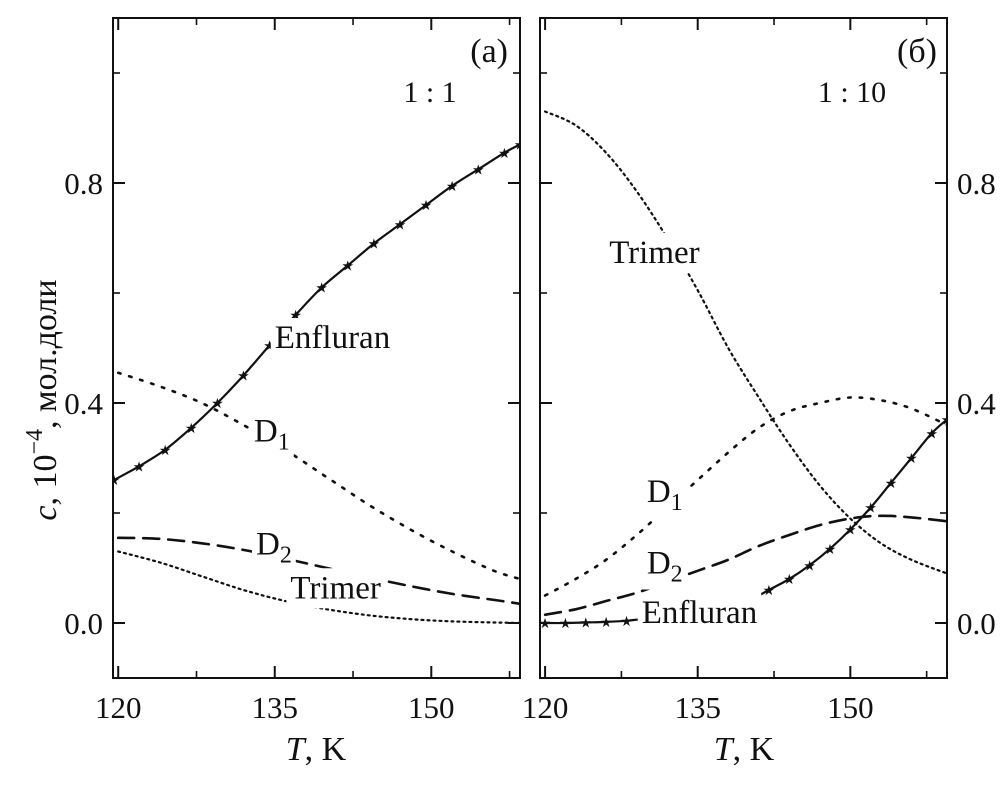 The image size is (1004, 785). What do you see at coordinates (429, 92) in the screenshot?
I see `ratio-label: 1` at bounding box center [429, 92].